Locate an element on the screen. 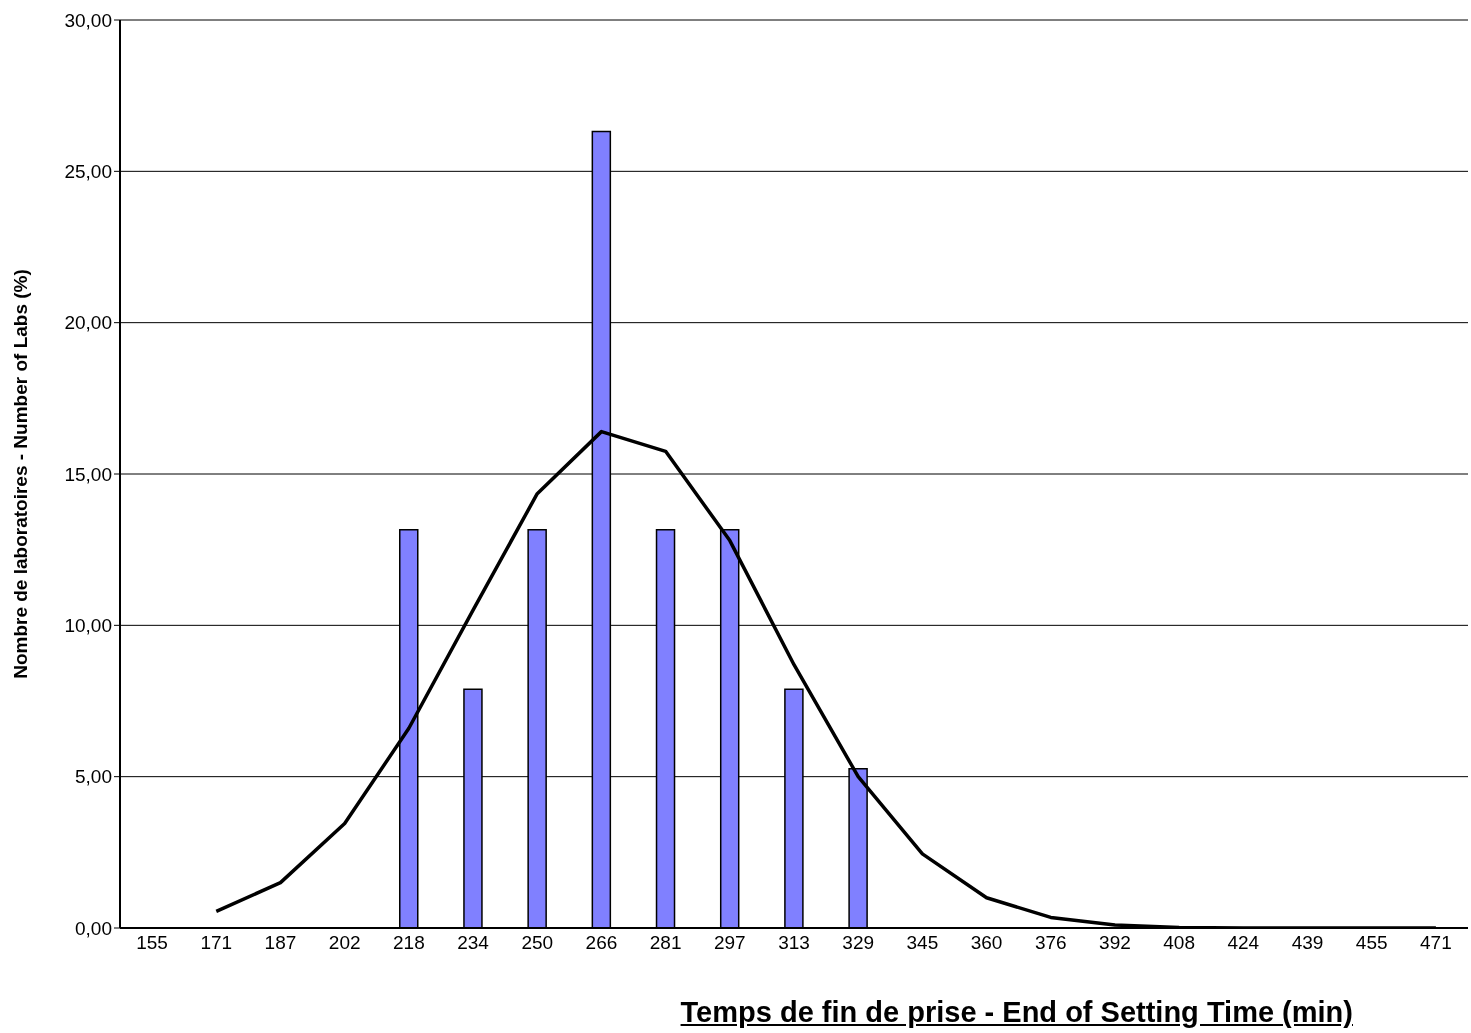 This screenshot has height=1033, width=1471. x-axis-title: Temps de fin de prise - End of Setting Time (min) is located at coordinates (1016, 1012).